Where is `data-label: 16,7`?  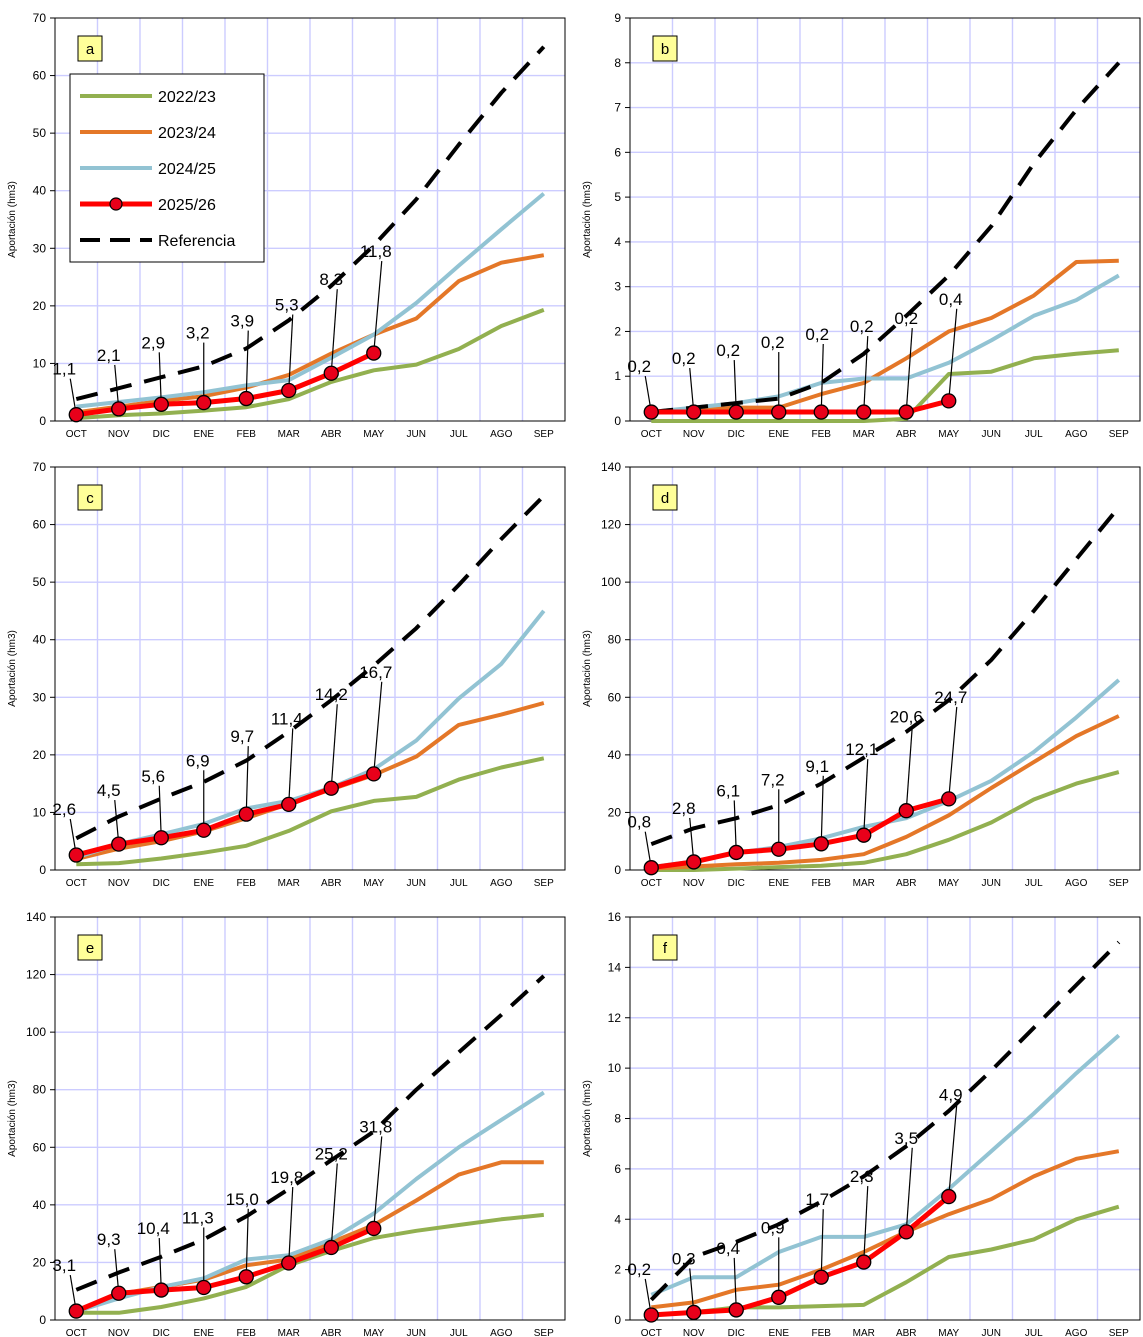
data-label: 16,7 is located at coordinates (375, 672).